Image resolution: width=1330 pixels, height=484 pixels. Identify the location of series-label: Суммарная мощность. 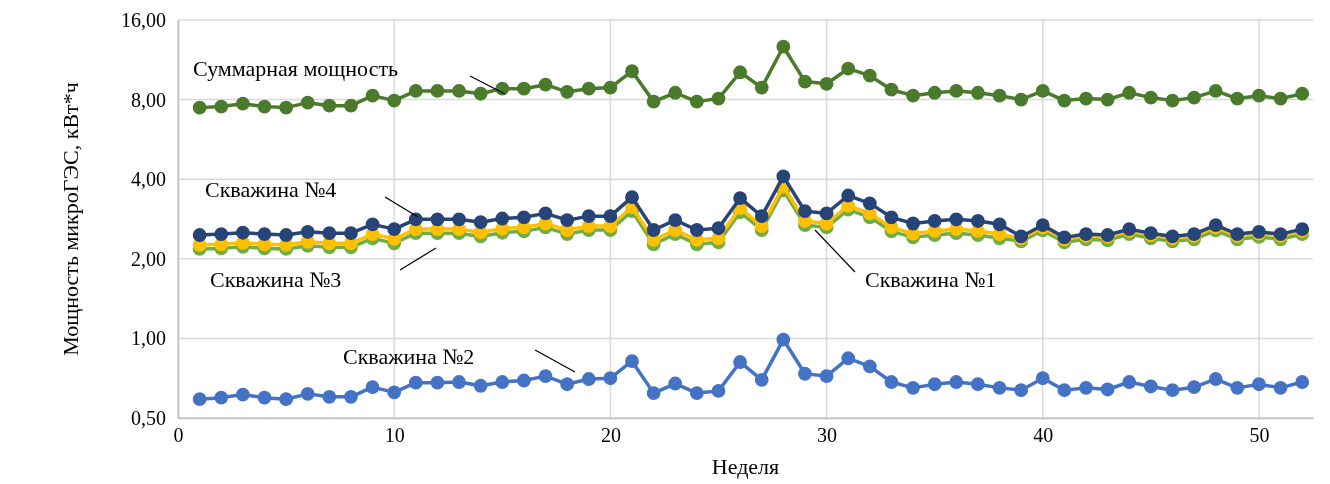
(296, 68).